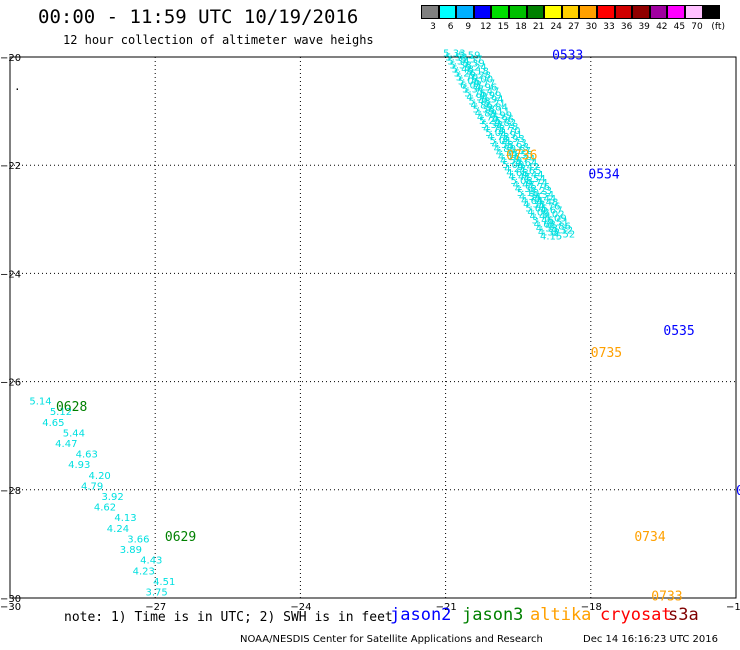  I want to click on legend-label: 30, so click(591, 27).